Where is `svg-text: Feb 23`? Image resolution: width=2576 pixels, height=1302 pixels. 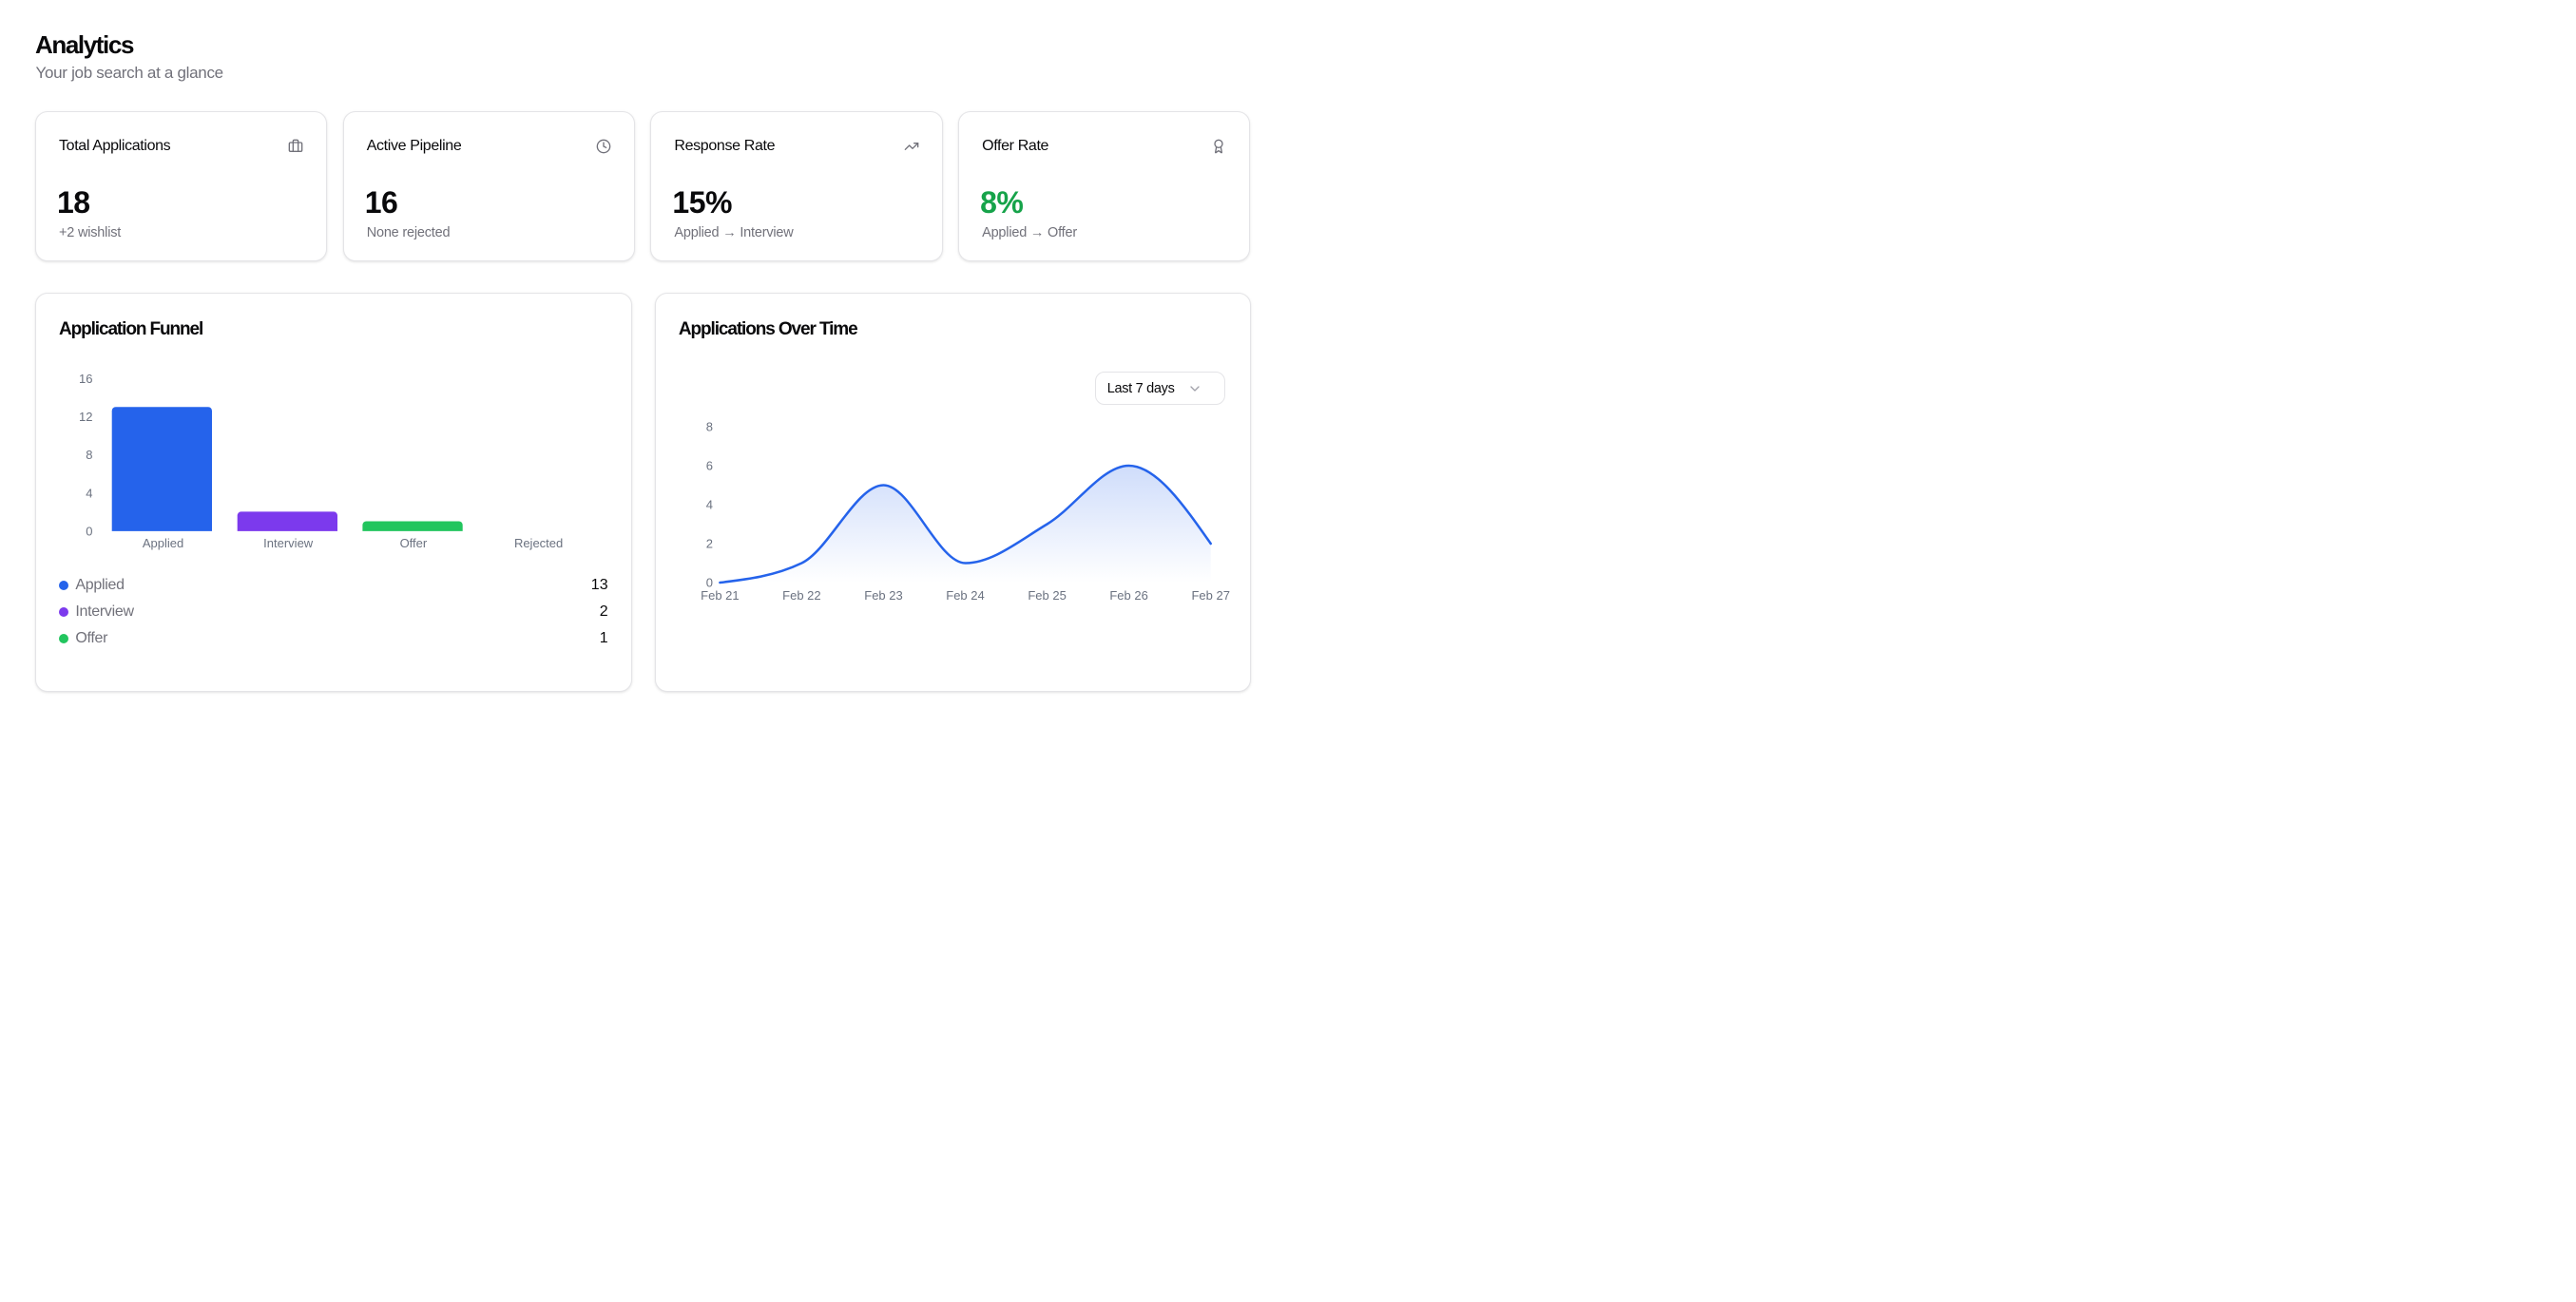 svg-text: Feb 23 is located at coordinates (883, 594).